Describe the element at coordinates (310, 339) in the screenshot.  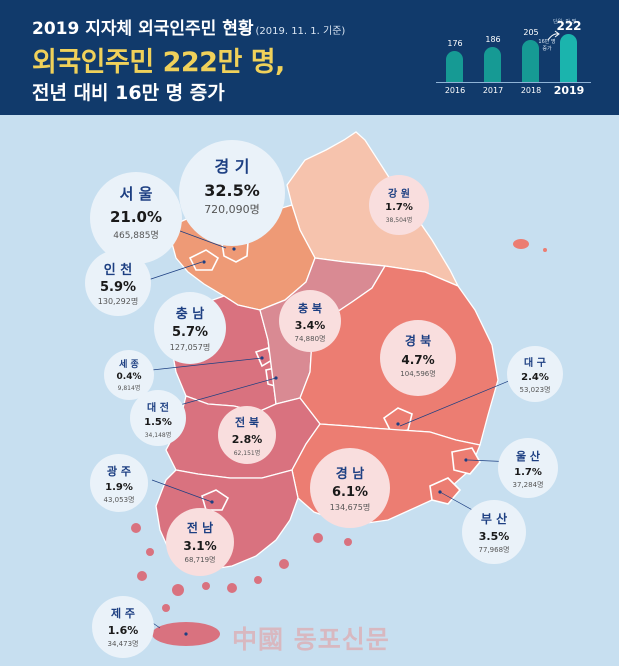
I see `chungbuk-count: 74,880명` at that location.